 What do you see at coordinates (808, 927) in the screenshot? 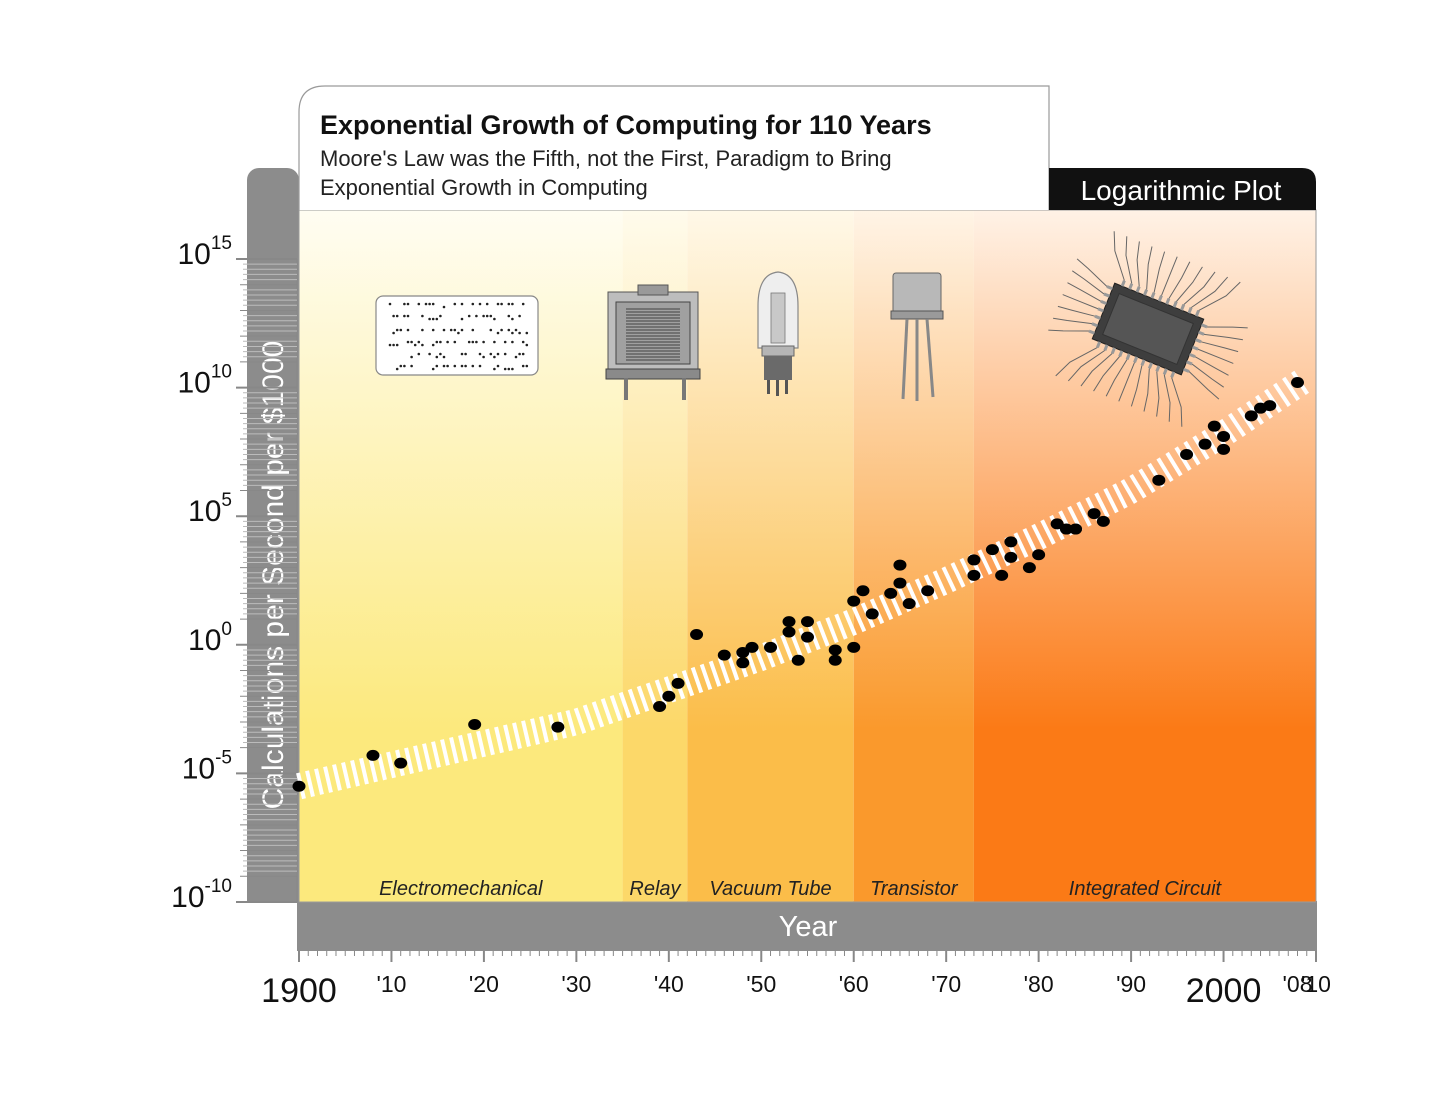
I see `x-axis-label: Year` at bounding box center [808, 927].